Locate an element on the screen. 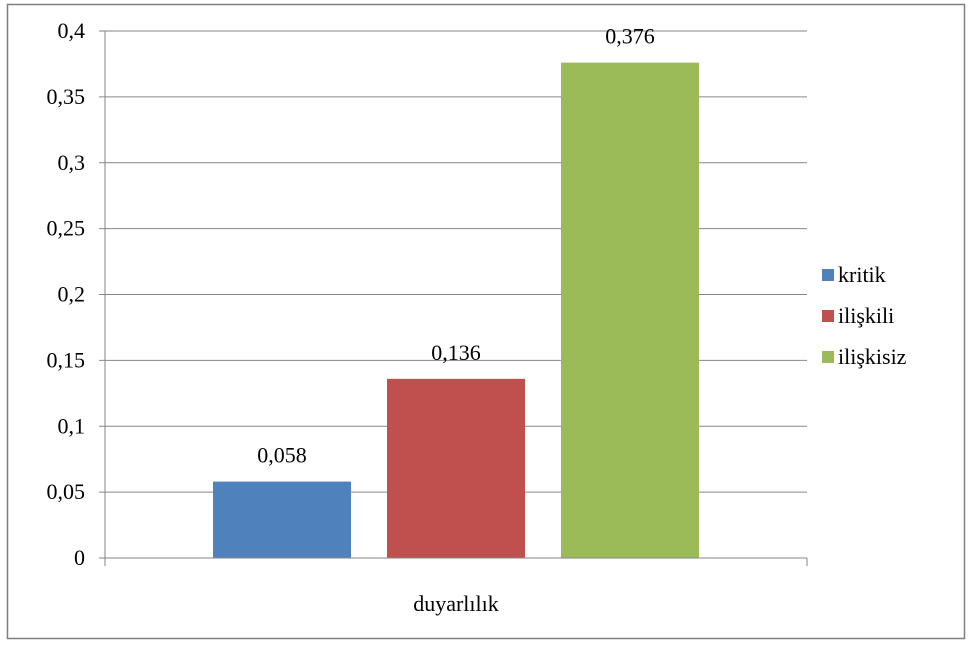  y-tick-label: 0,35 is located at coordinates (66, 96).